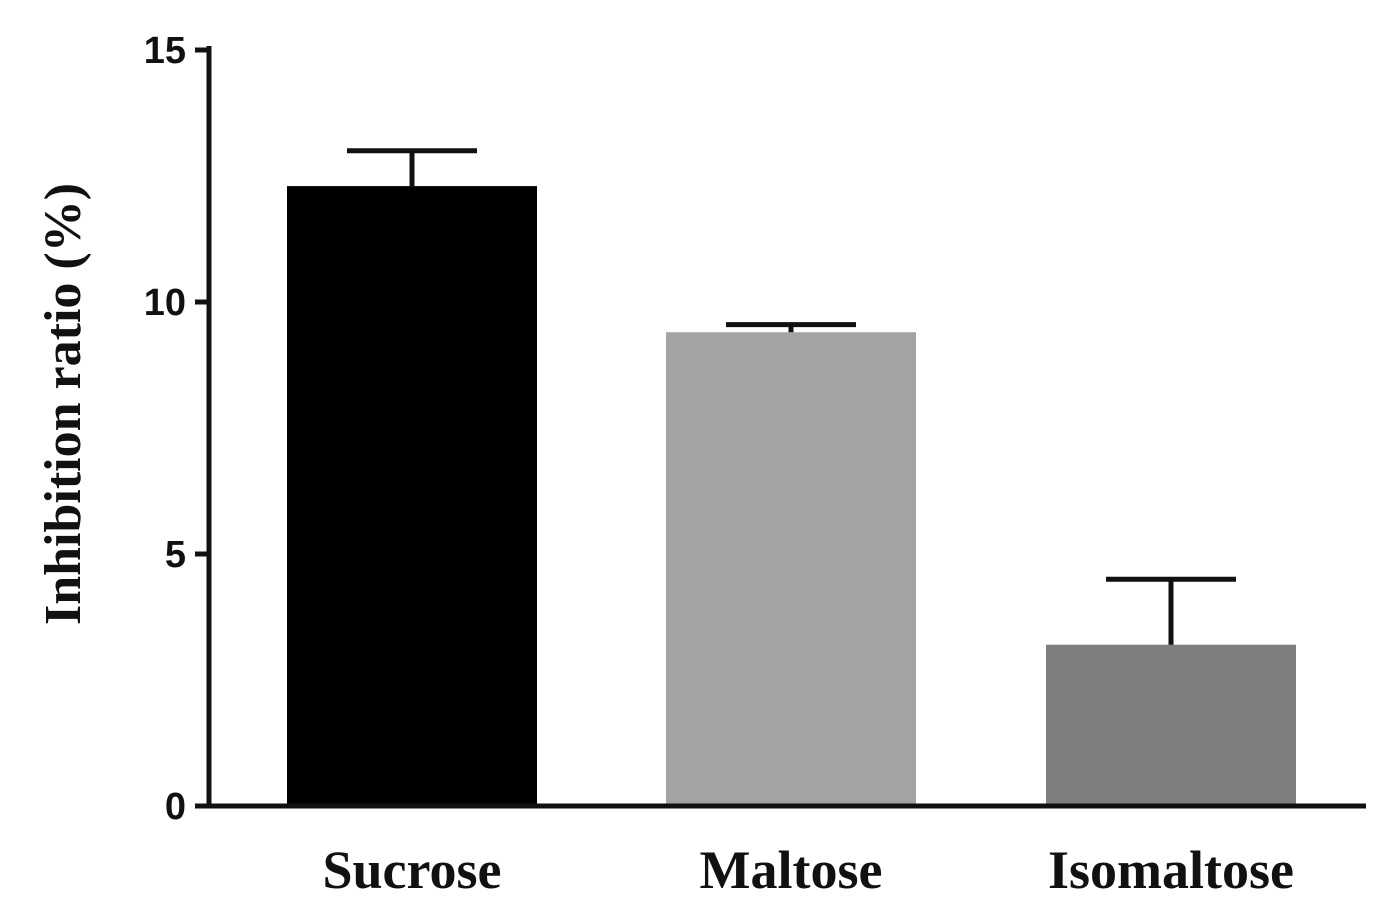 The height and width of the screenshot is (915, 1384). I want to click on y-tick-label: 10, so click(165, 303).